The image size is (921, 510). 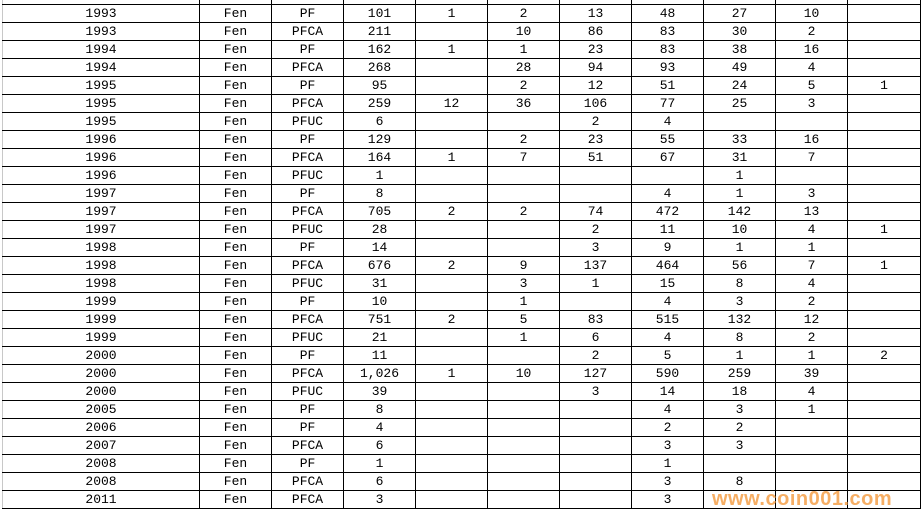 What do you see at coordinates (101, 67) in the screenshot?
I see `table-cell: 1994` at bounding box center [101, 67].